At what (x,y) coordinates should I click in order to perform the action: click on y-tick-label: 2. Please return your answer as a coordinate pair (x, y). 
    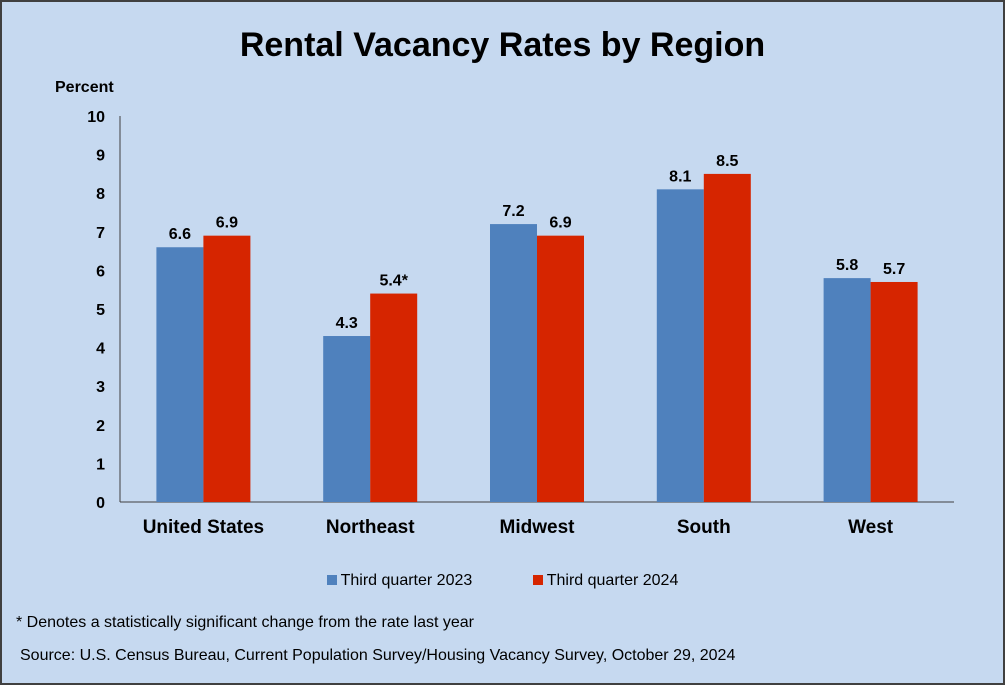
    Looking at the image, I should click on (100, 426).